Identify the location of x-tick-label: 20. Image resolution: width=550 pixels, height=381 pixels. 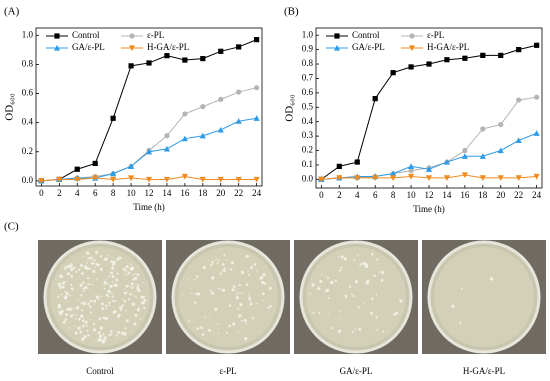
(221, 193).